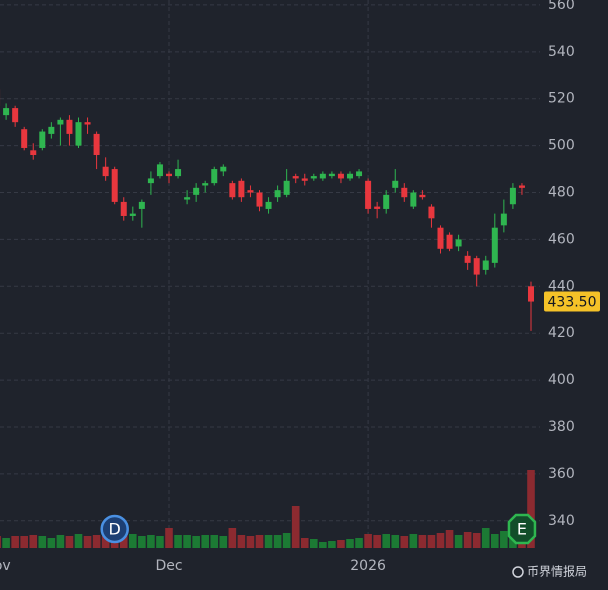  What do you see at coordinates (561, 333) in the screenshot?
I see `y-tick-label: 420` at bounding box center [561, 333].